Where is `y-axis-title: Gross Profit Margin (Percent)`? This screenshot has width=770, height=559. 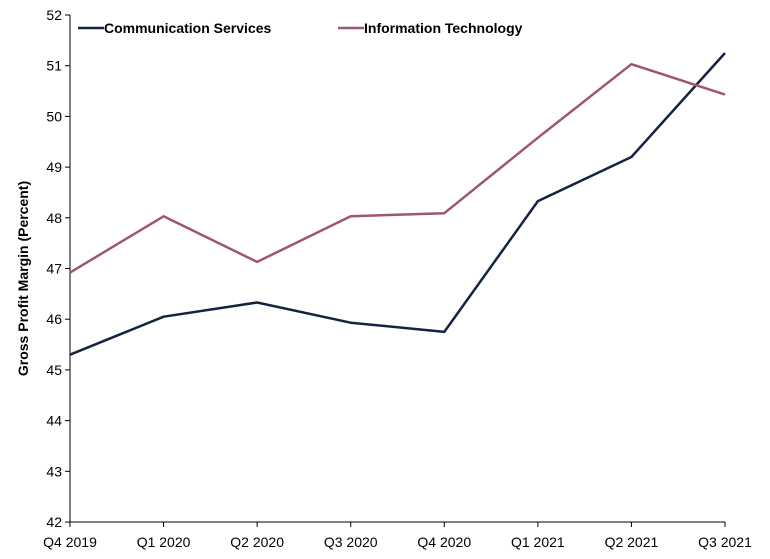 y-axis-title: Gross Profit Margin (Percent) is located at coordinates (23, 278).